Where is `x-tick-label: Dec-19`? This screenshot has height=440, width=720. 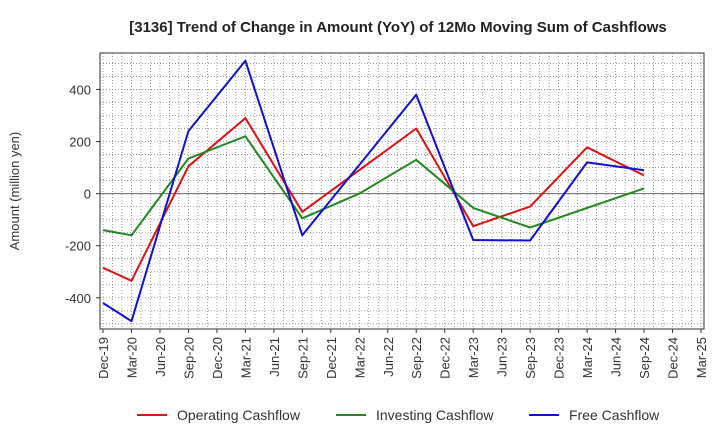 x-tick-label: Dec-19 is located at coordinates (103, 358).